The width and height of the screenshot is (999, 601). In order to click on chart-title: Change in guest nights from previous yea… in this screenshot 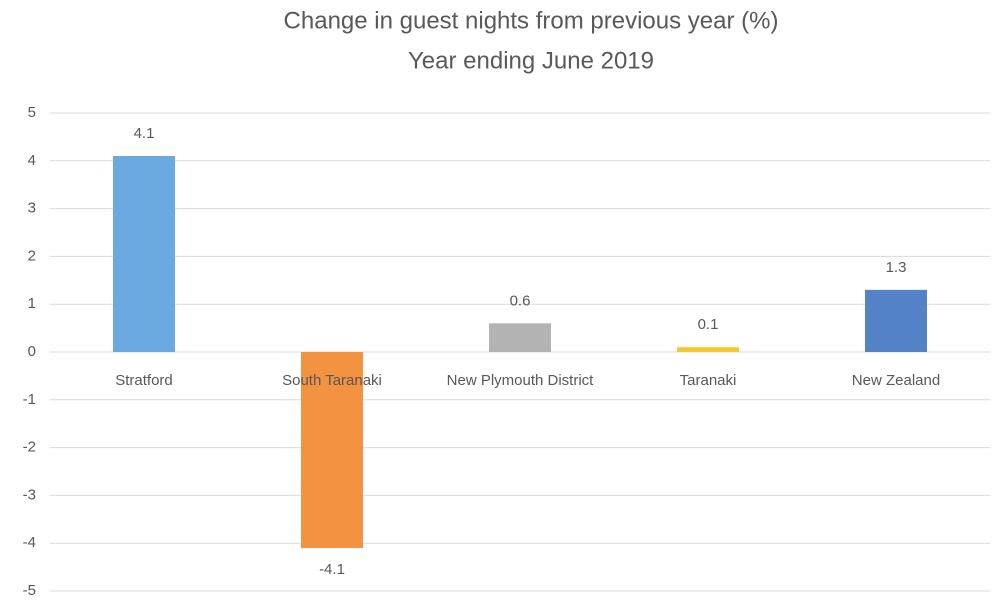, I will do `click(531, 20)`.